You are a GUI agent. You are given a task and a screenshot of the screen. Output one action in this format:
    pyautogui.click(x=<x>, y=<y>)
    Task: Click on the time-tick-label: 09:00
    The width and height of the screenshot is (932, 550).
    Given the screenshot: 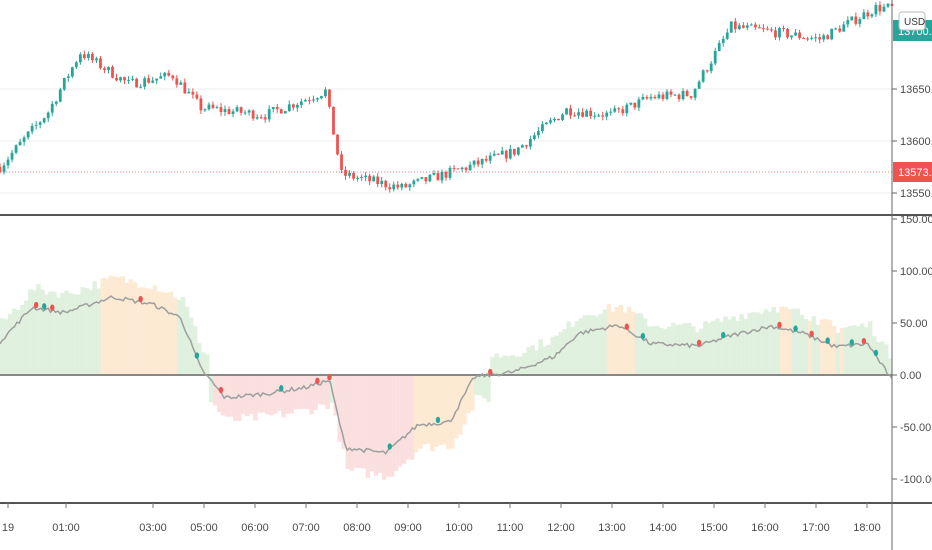 What is the action you would take?
    pyautogui.click(x=408, y=528)
    